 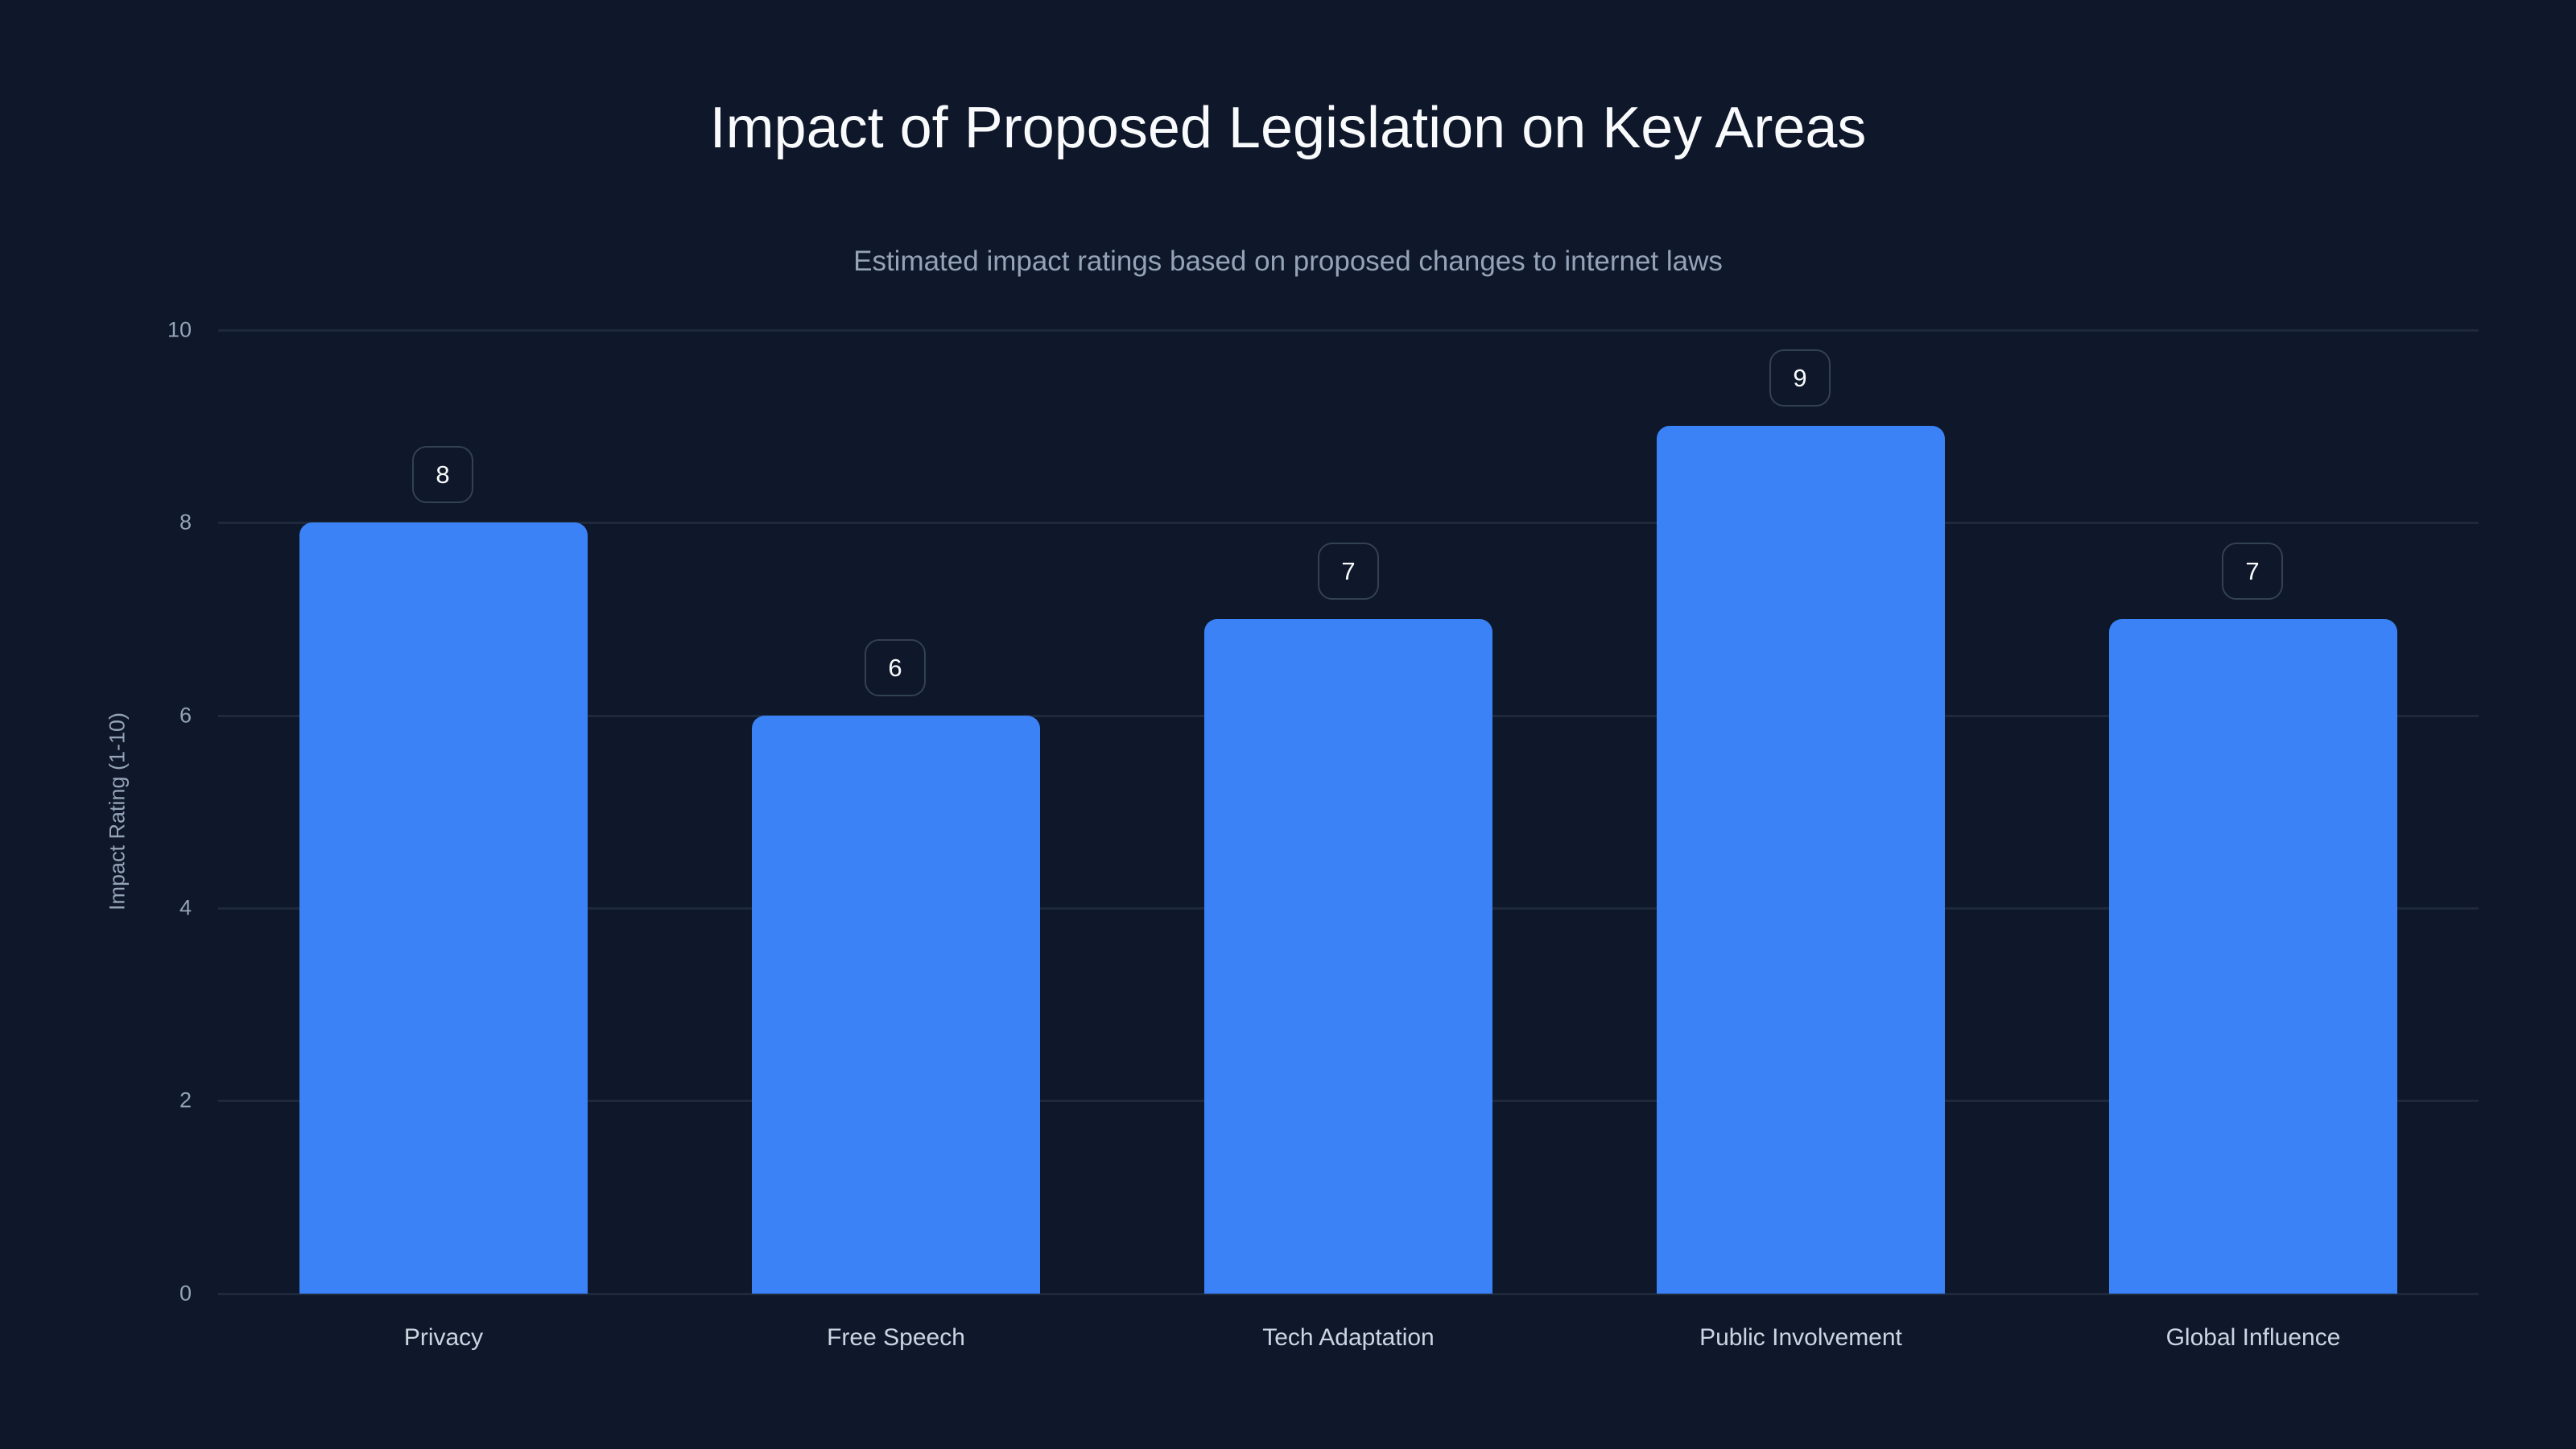 What do you see at coordinates (895, 667) in the screenshot?
I see `value-label: 6` at bounding box center [895, 667].